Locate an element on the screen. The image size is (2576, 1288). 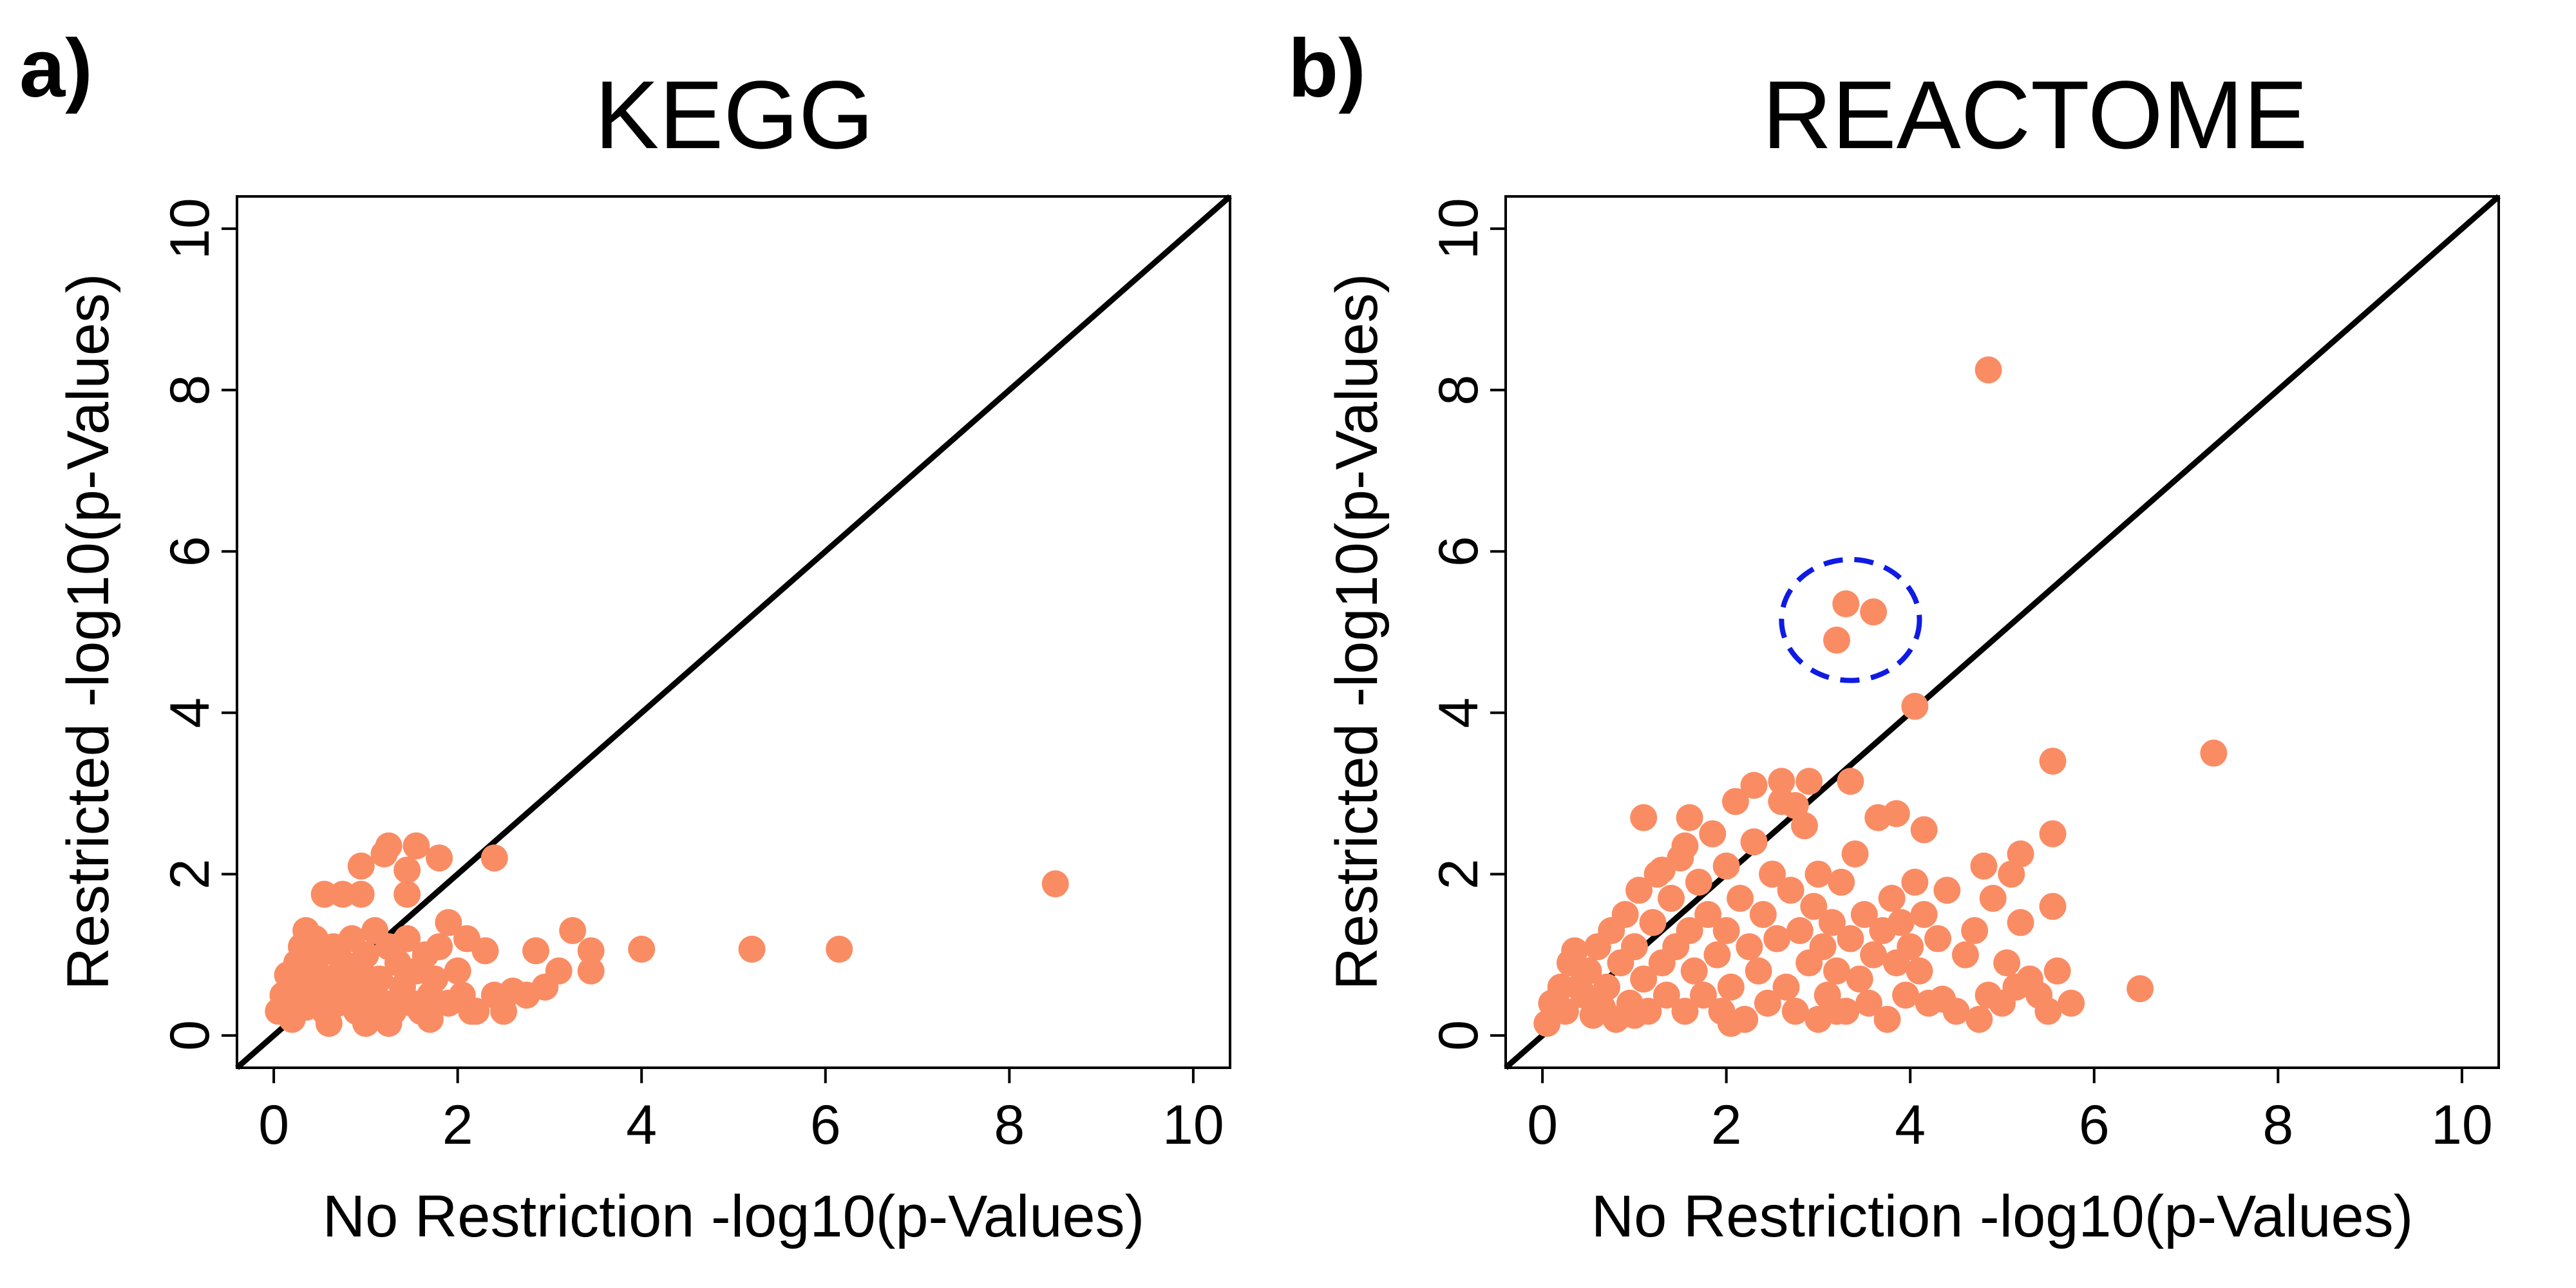
panel-a-y-axis-label: Restricted -log10(p-Values) is located at coordinates (88, 632).